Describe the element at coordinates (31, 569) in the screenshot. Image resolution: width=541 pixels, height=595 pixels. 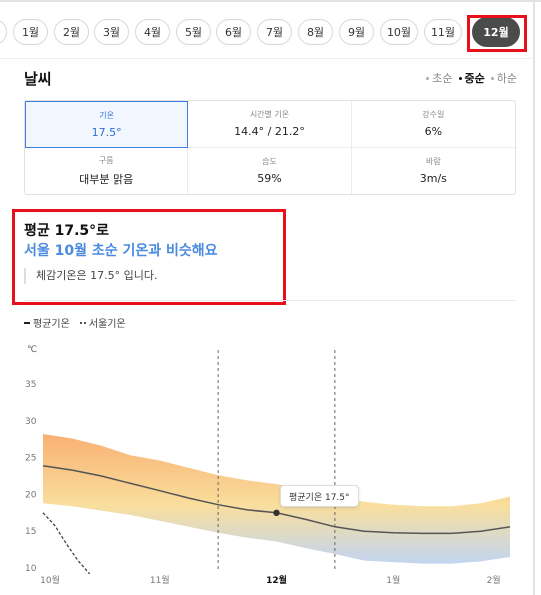
I see `y-tick-label-0: 10` at that location.